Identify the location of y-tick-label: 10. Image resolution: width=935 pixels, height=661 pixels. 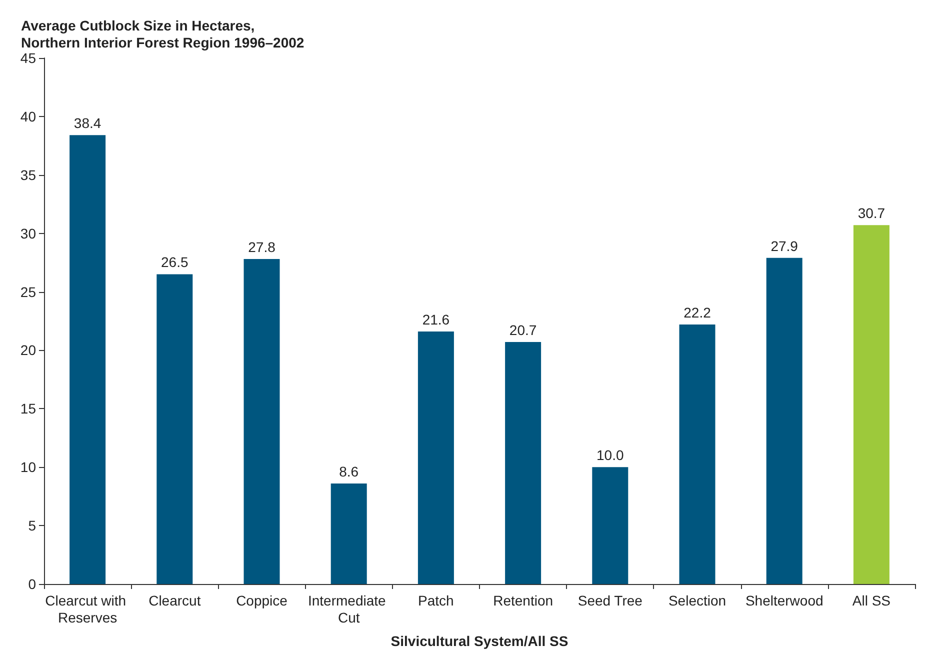
(28, 467).